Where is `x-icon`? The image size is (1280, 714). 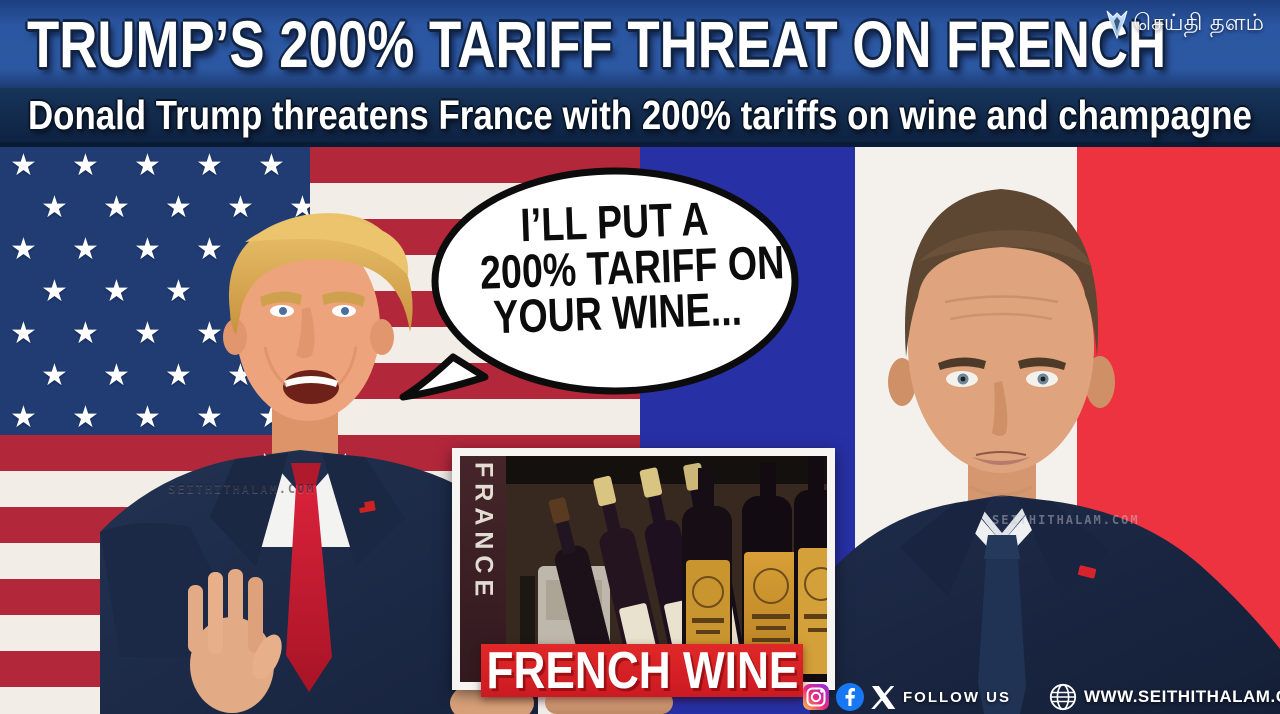 x-icon is located at coordinates (883, 697).